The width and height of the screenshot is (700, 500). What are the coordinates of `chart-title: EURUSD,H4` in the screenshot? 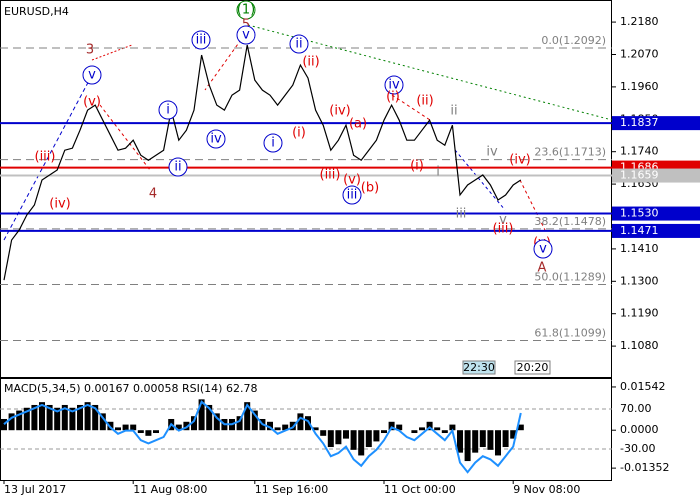 It's located at (36, 11).